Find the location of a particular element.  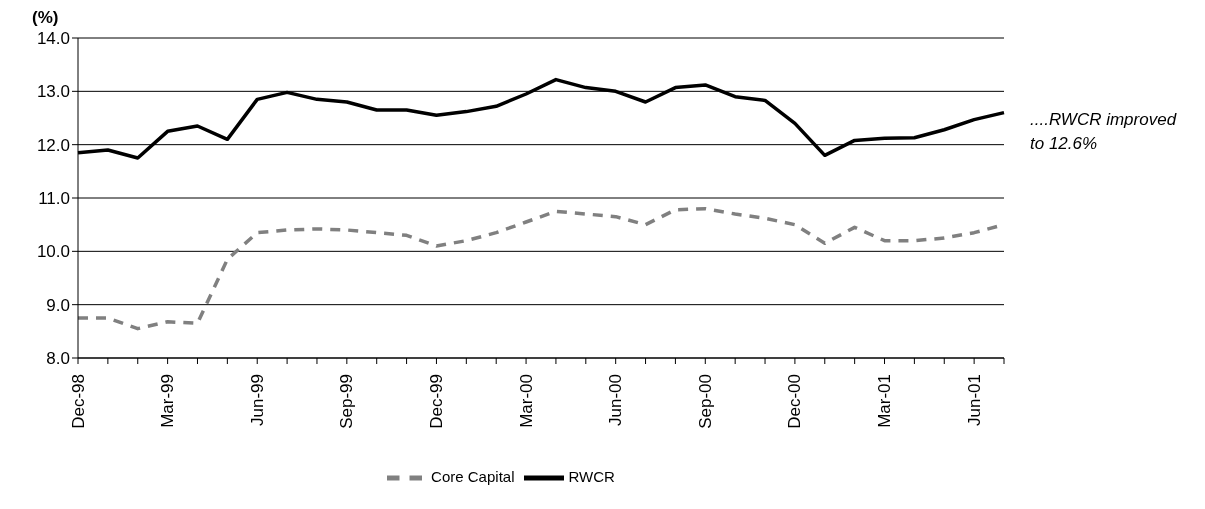

y-tick-label: 14.0 is located at coordinates (53, 39).